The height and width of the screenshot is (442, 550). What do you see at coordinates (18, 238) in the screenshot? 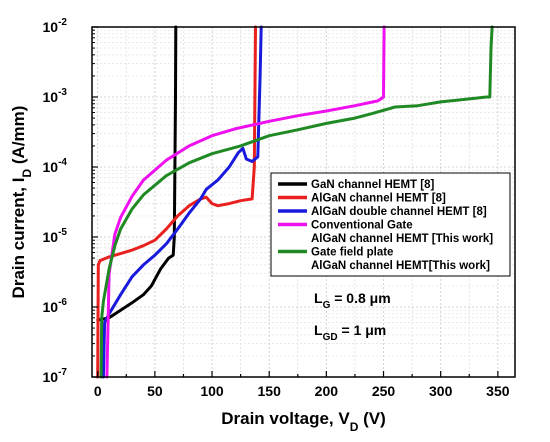
I see `y-axis-title-main: Drain current, I` at bounding box center [18, 238].